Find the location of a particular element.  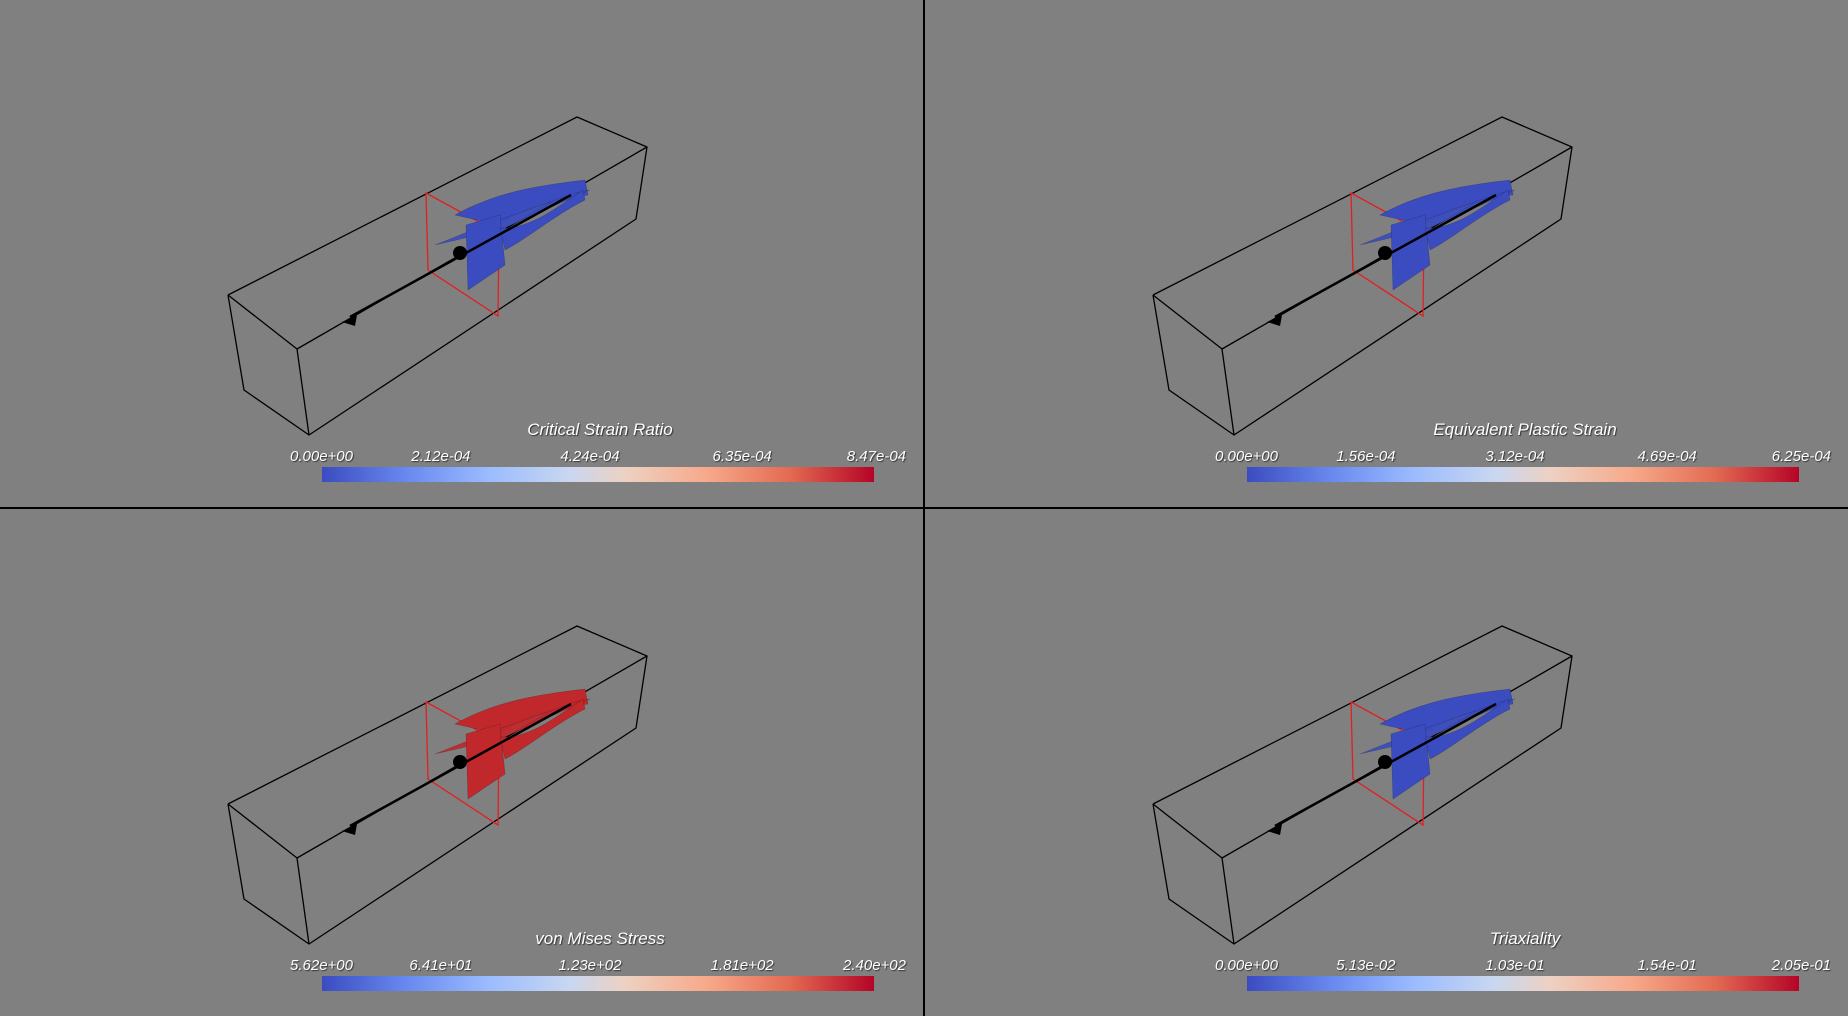

colorbar-tick-label: 6.25e-04 is located at coordinates (1801, 456).